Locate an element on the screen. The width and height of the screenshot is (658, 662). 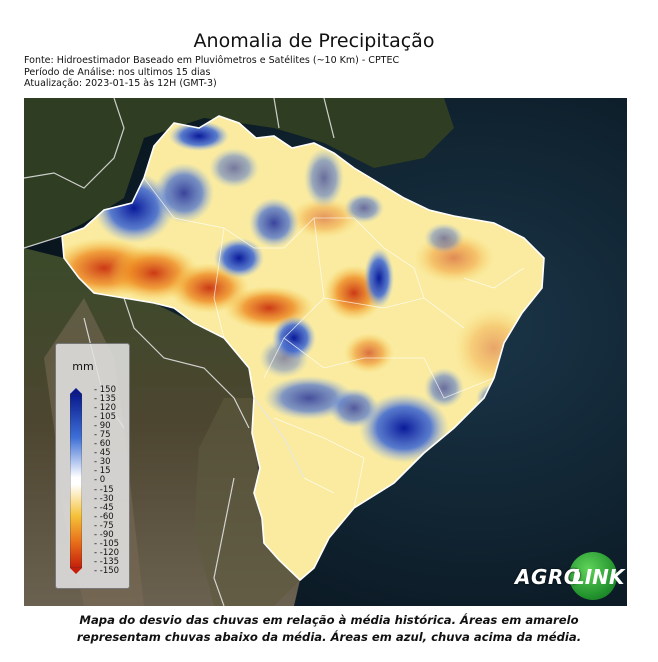
updated-line: Atualização: 2023-01-15 às 12H (GMT-3) is located at coordinates (120, 83).